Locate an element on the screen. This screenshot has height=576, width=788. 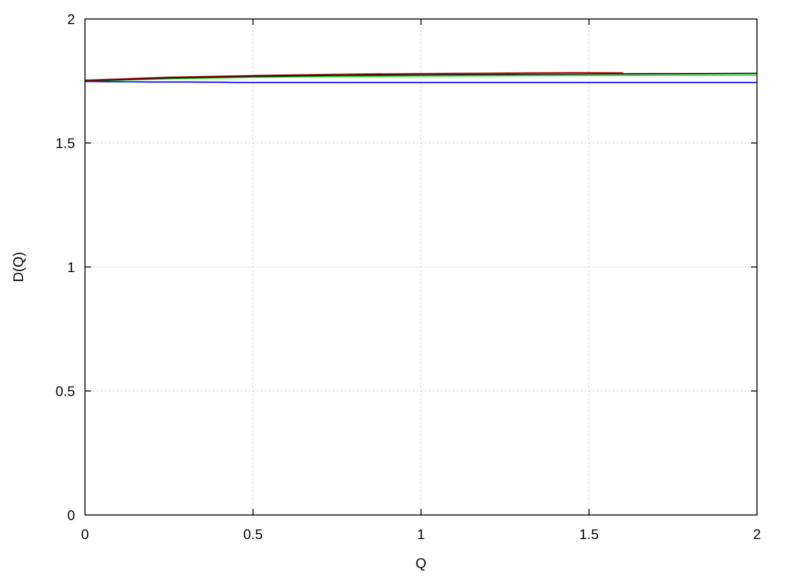
y-tick-label: 1.5 is located at coordinates (66, 142).